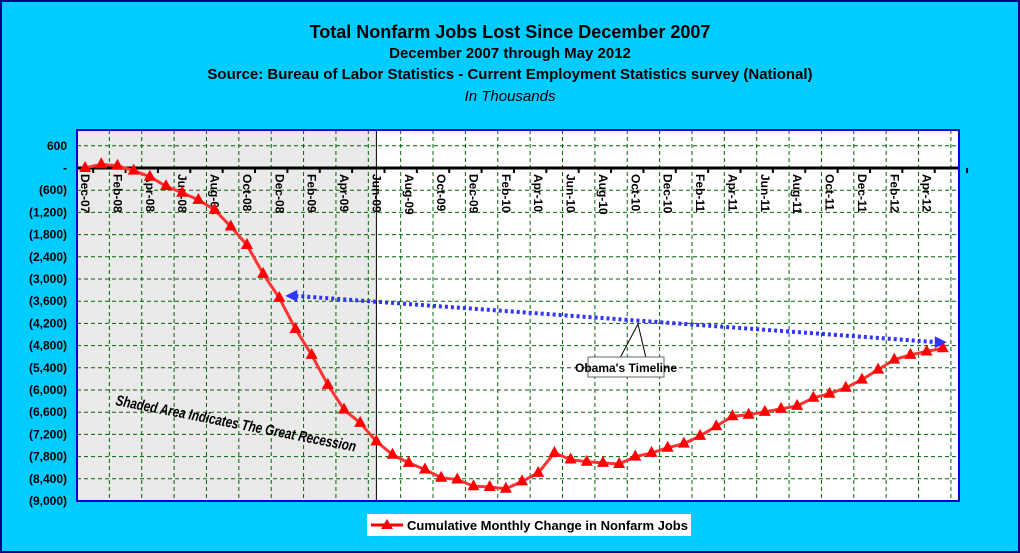  I want to click on x-tick-label: Feb-08, so click(117, 193).